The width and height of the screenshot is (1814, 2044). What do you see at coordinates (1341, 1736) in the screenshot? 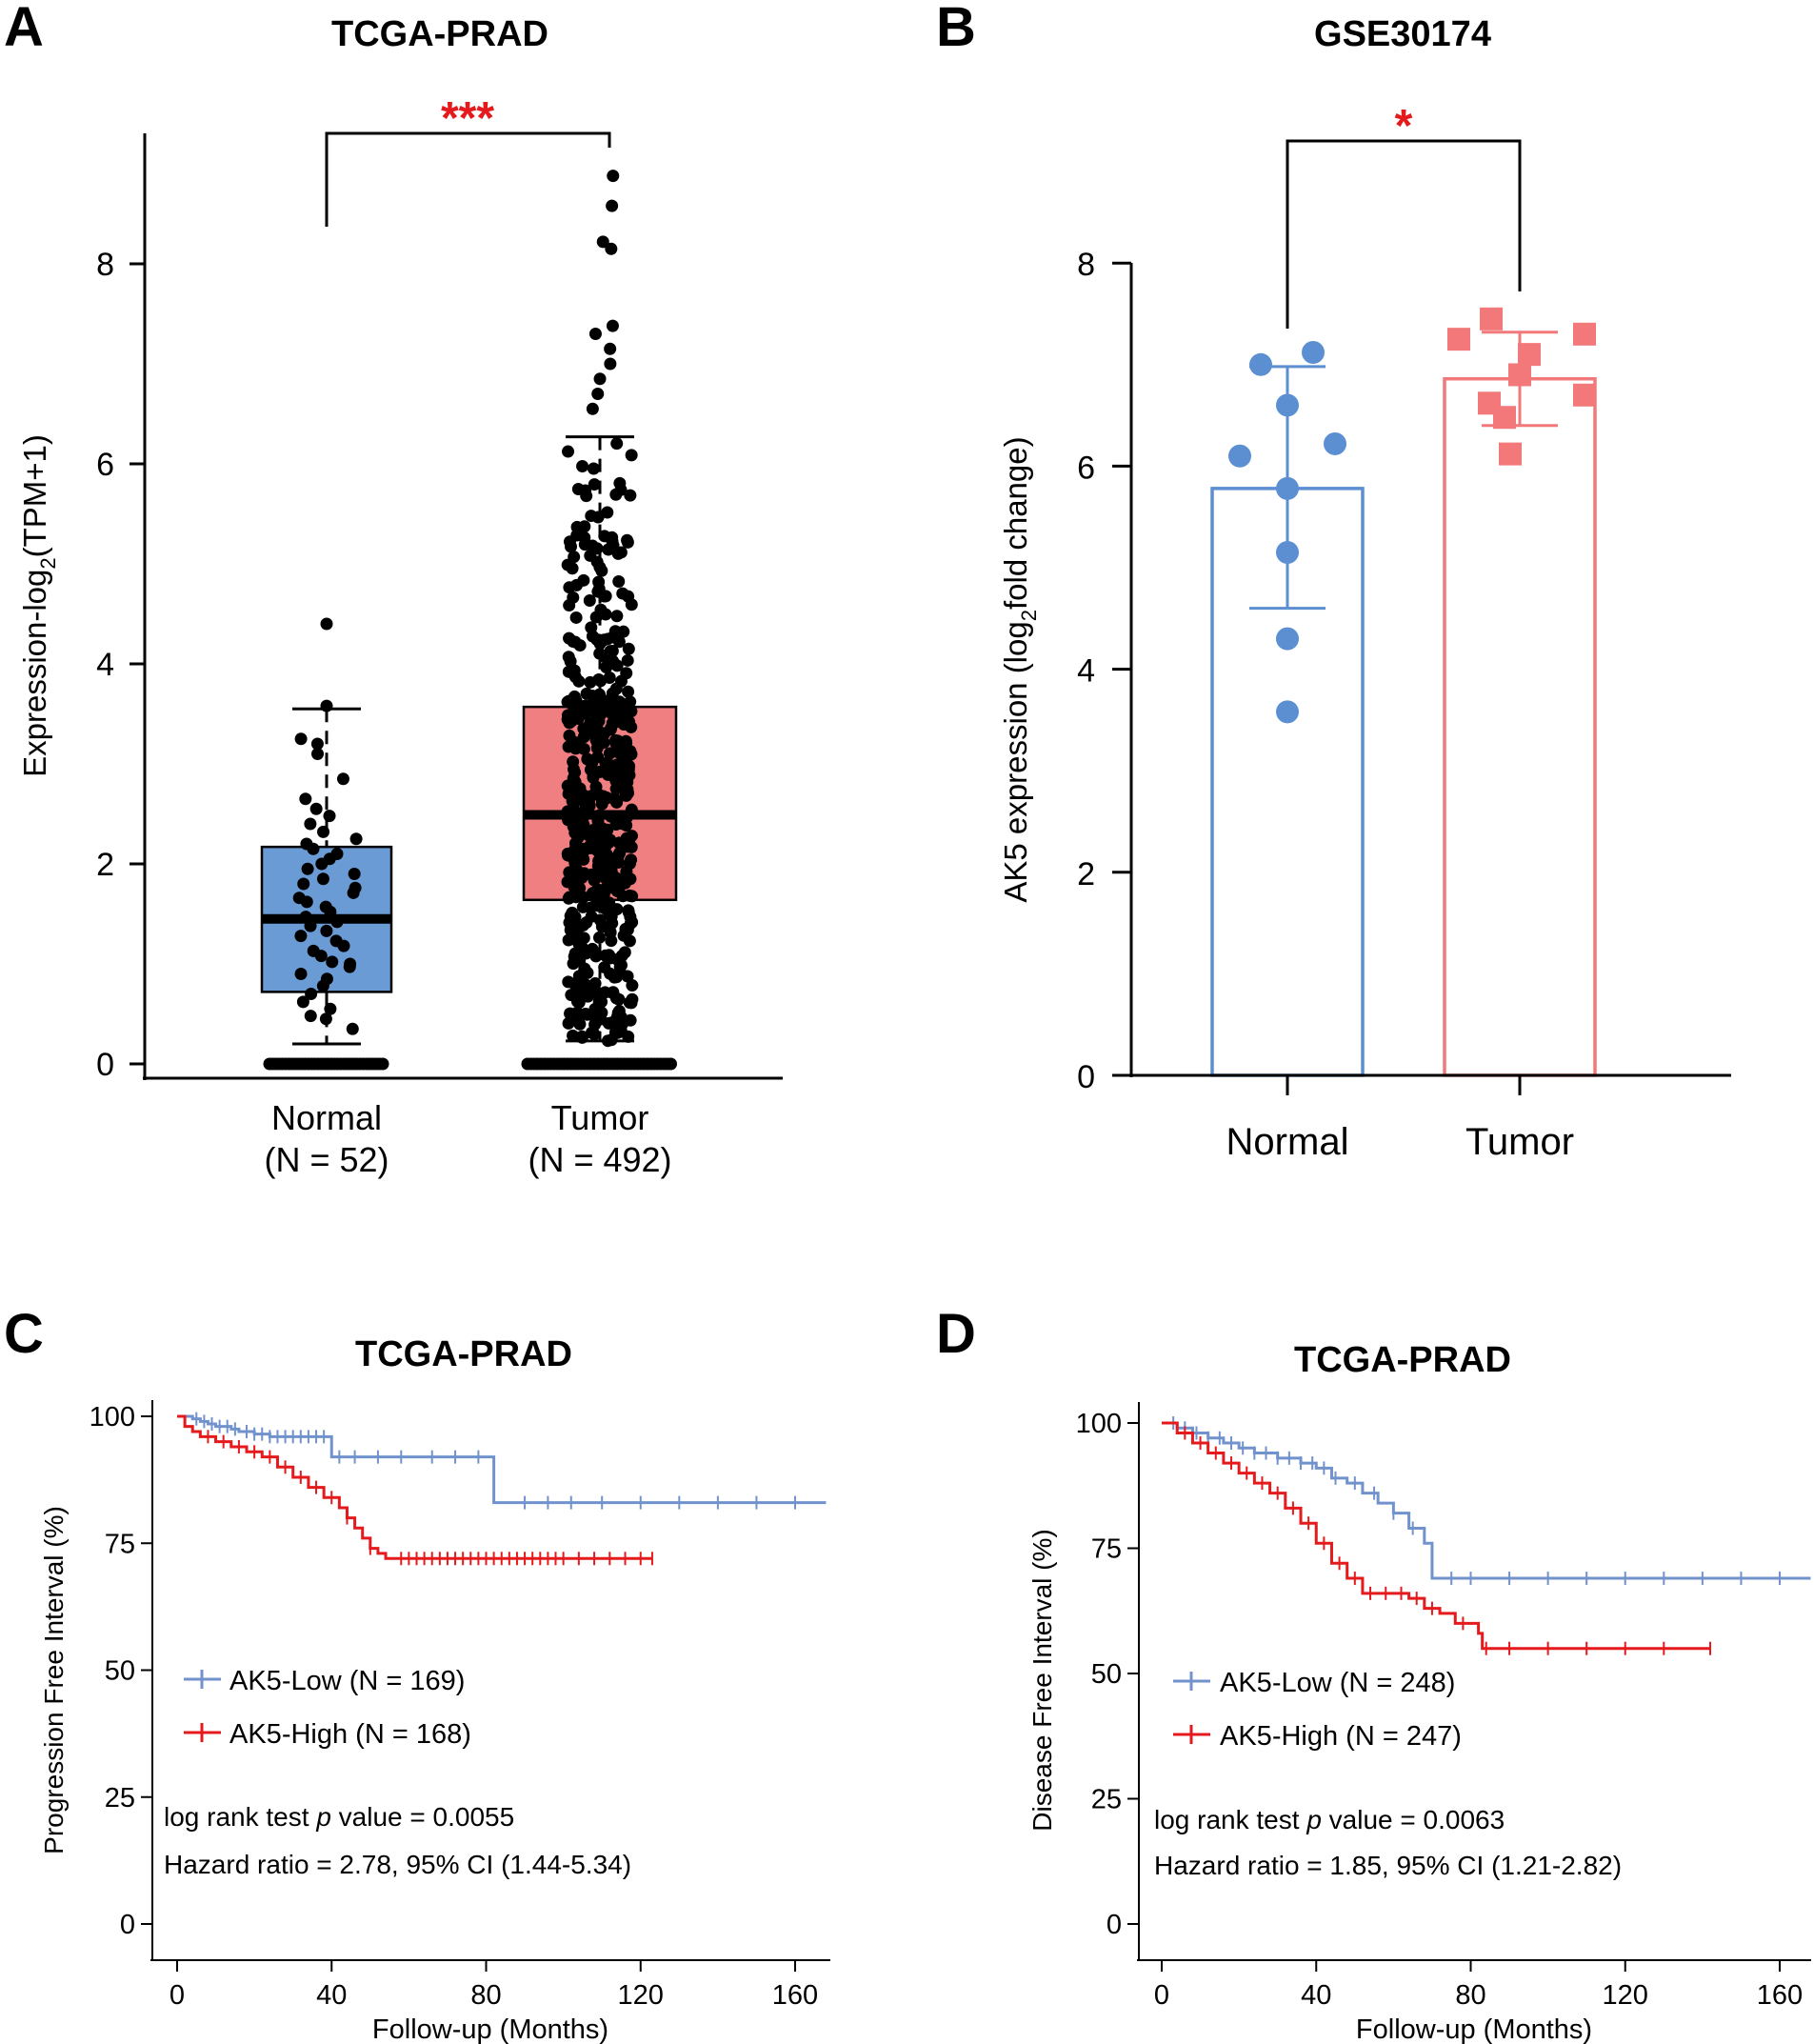
I see `panel-d-legend-high: AK5-High (N = 247)` at bounding box center [1341, 1736].